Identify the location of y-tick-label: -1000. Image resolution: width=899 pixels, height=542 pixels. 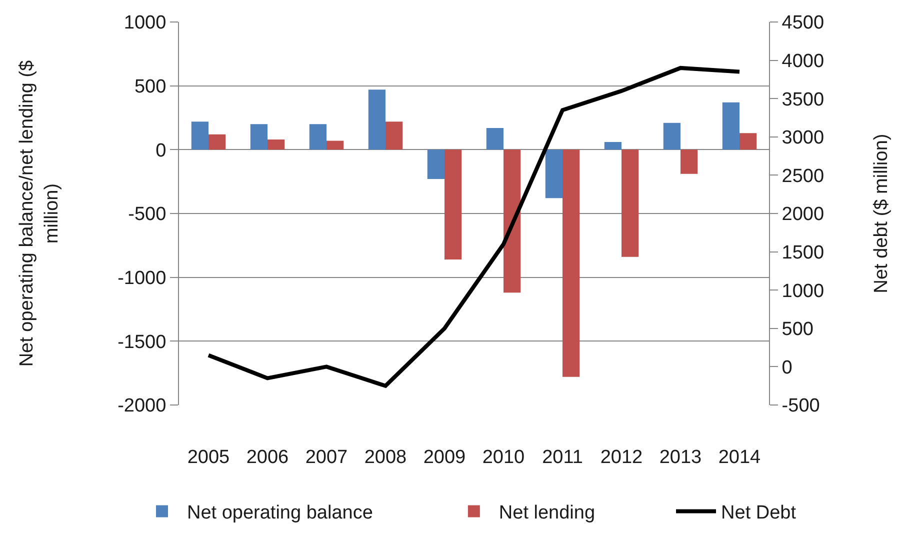
(142, 278).